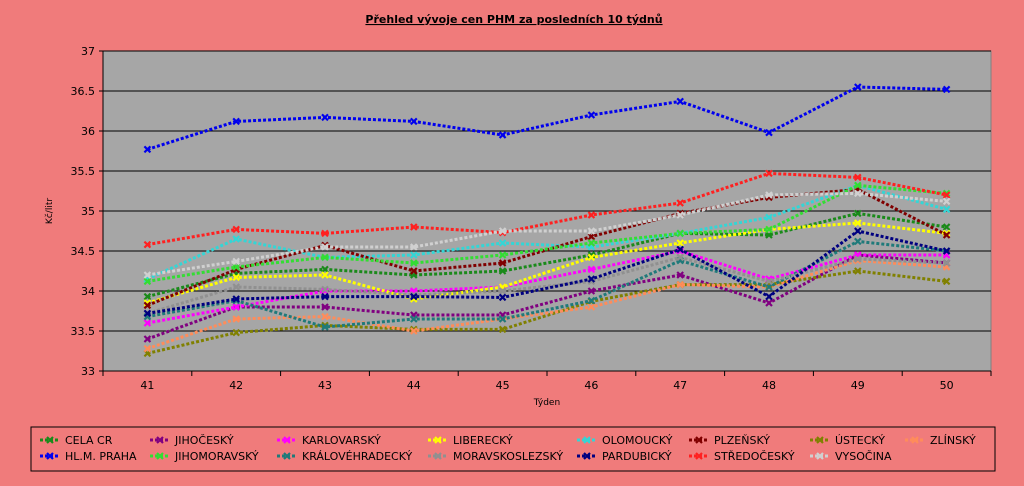 Image resolution: width=1024 pixels, height=486 pixels. What do you see at coordinates (88, 291) in the screenshot?
I see `y-tick-label: 34` at bounding box center [88, 291].